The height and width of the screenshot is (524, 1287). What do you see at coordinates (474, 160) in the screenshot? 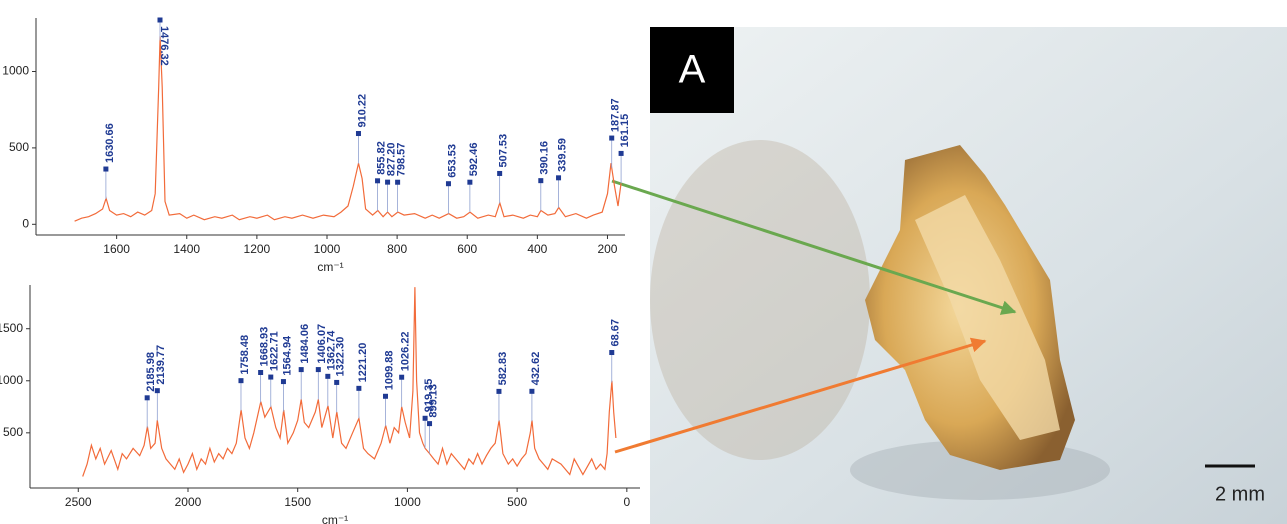
I see `annotation-label: 592.46` at bounding box center [474, 160].